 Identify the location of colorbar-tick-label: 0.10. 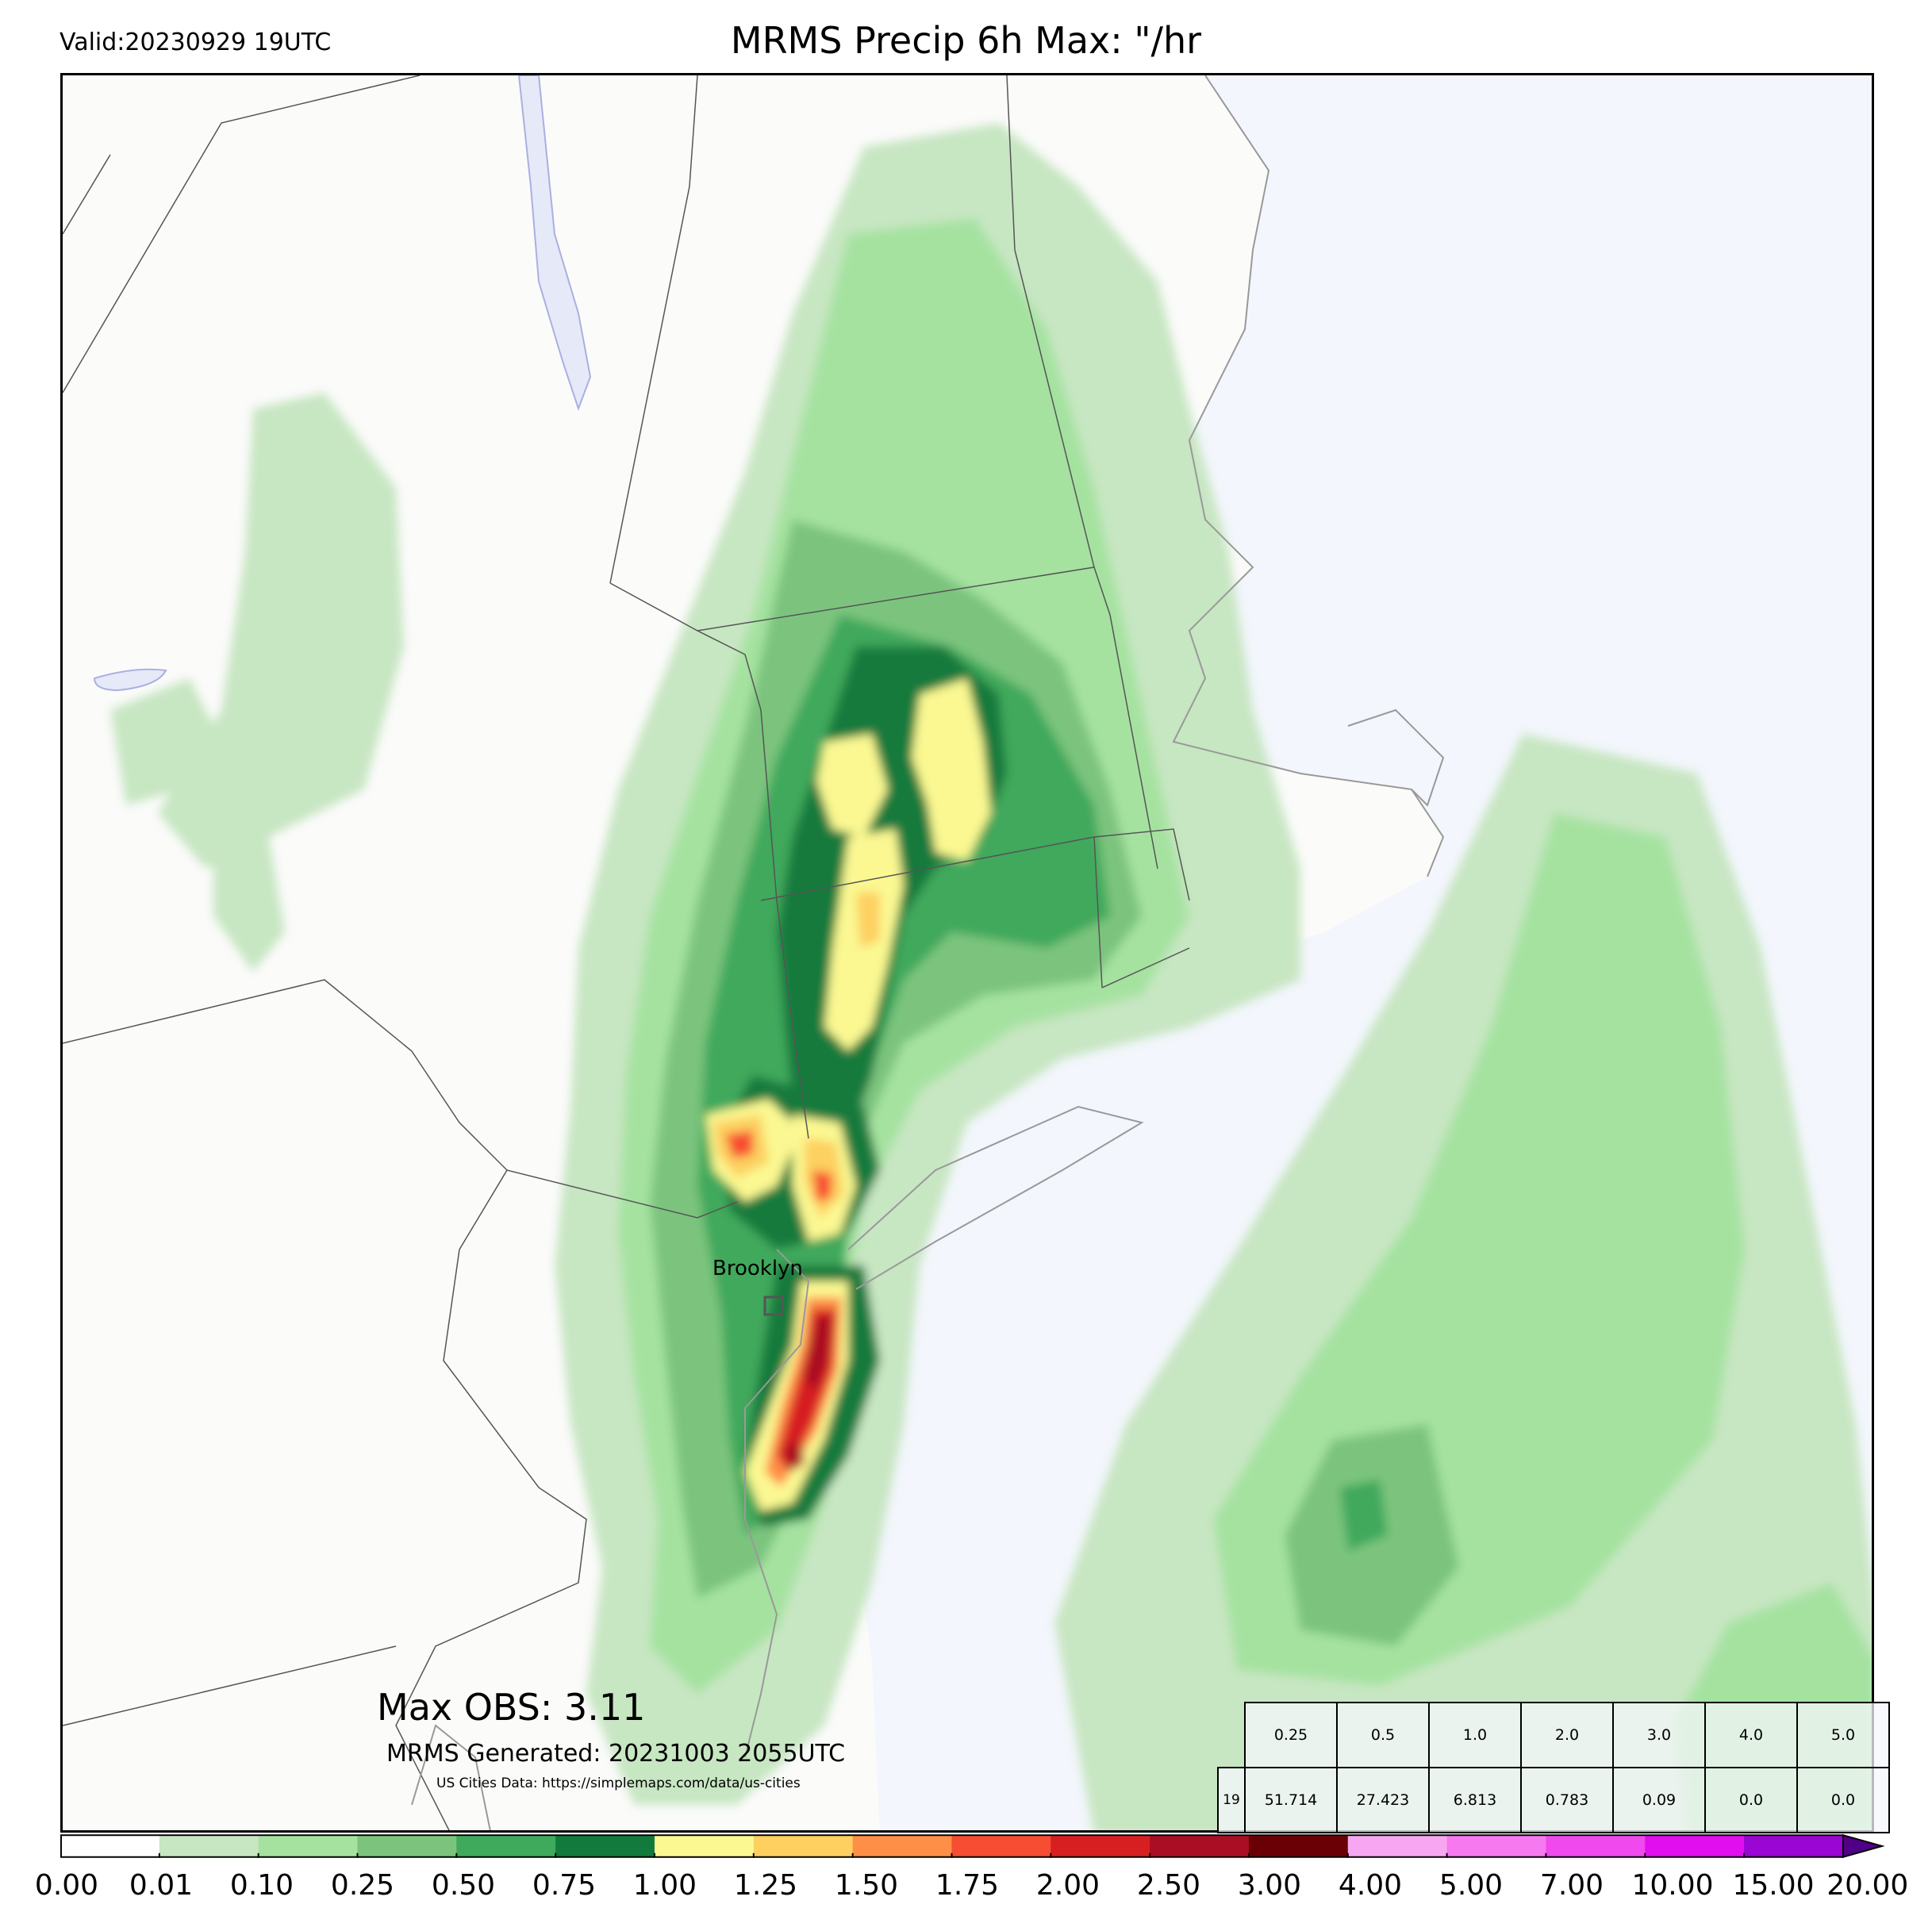
(261, 1885).